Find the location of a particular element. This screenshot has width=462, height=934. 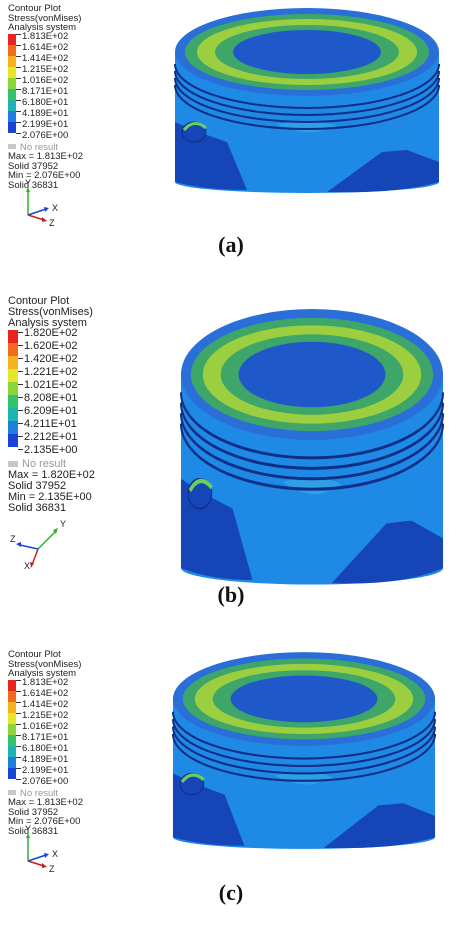

legend-value: 6.209E+01 is located at coordinates (51, 411).